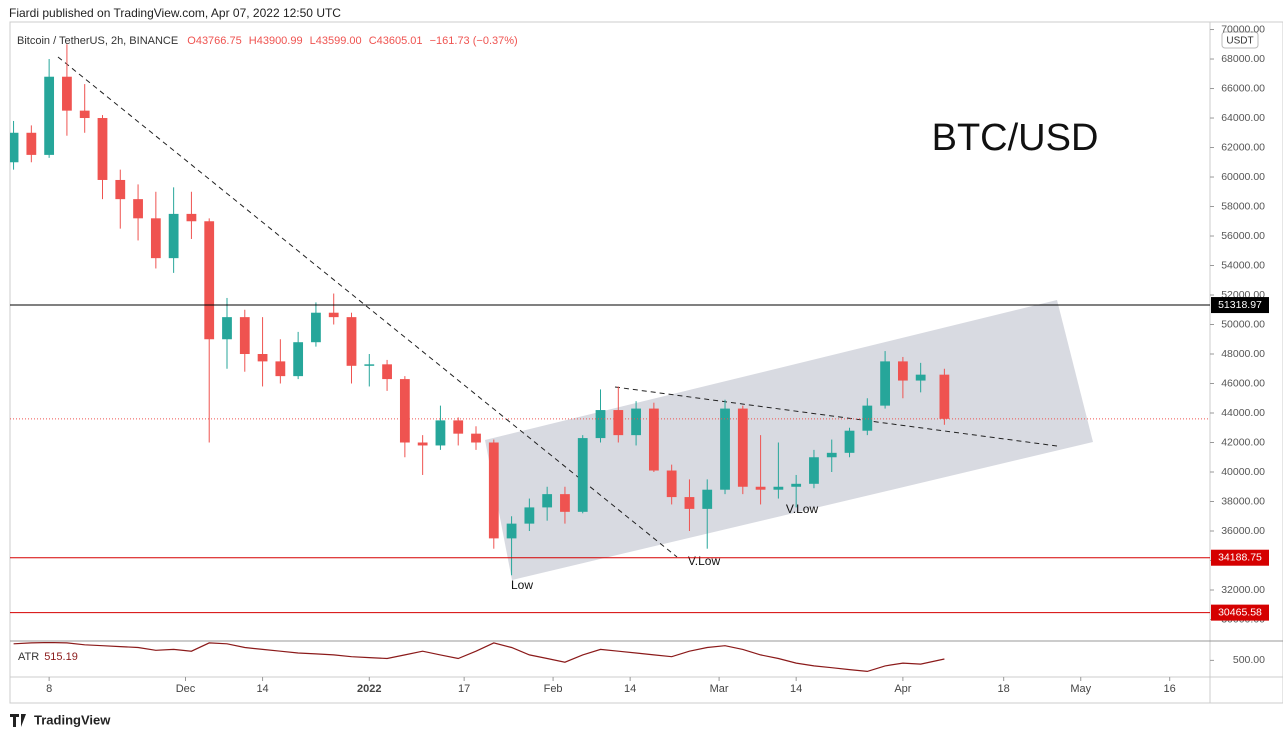 This screenshot has height=739, width=1283. What do you see at coordinates (18, 720) in the screenshot?
I see `logo` at bounding box center [18, 720].